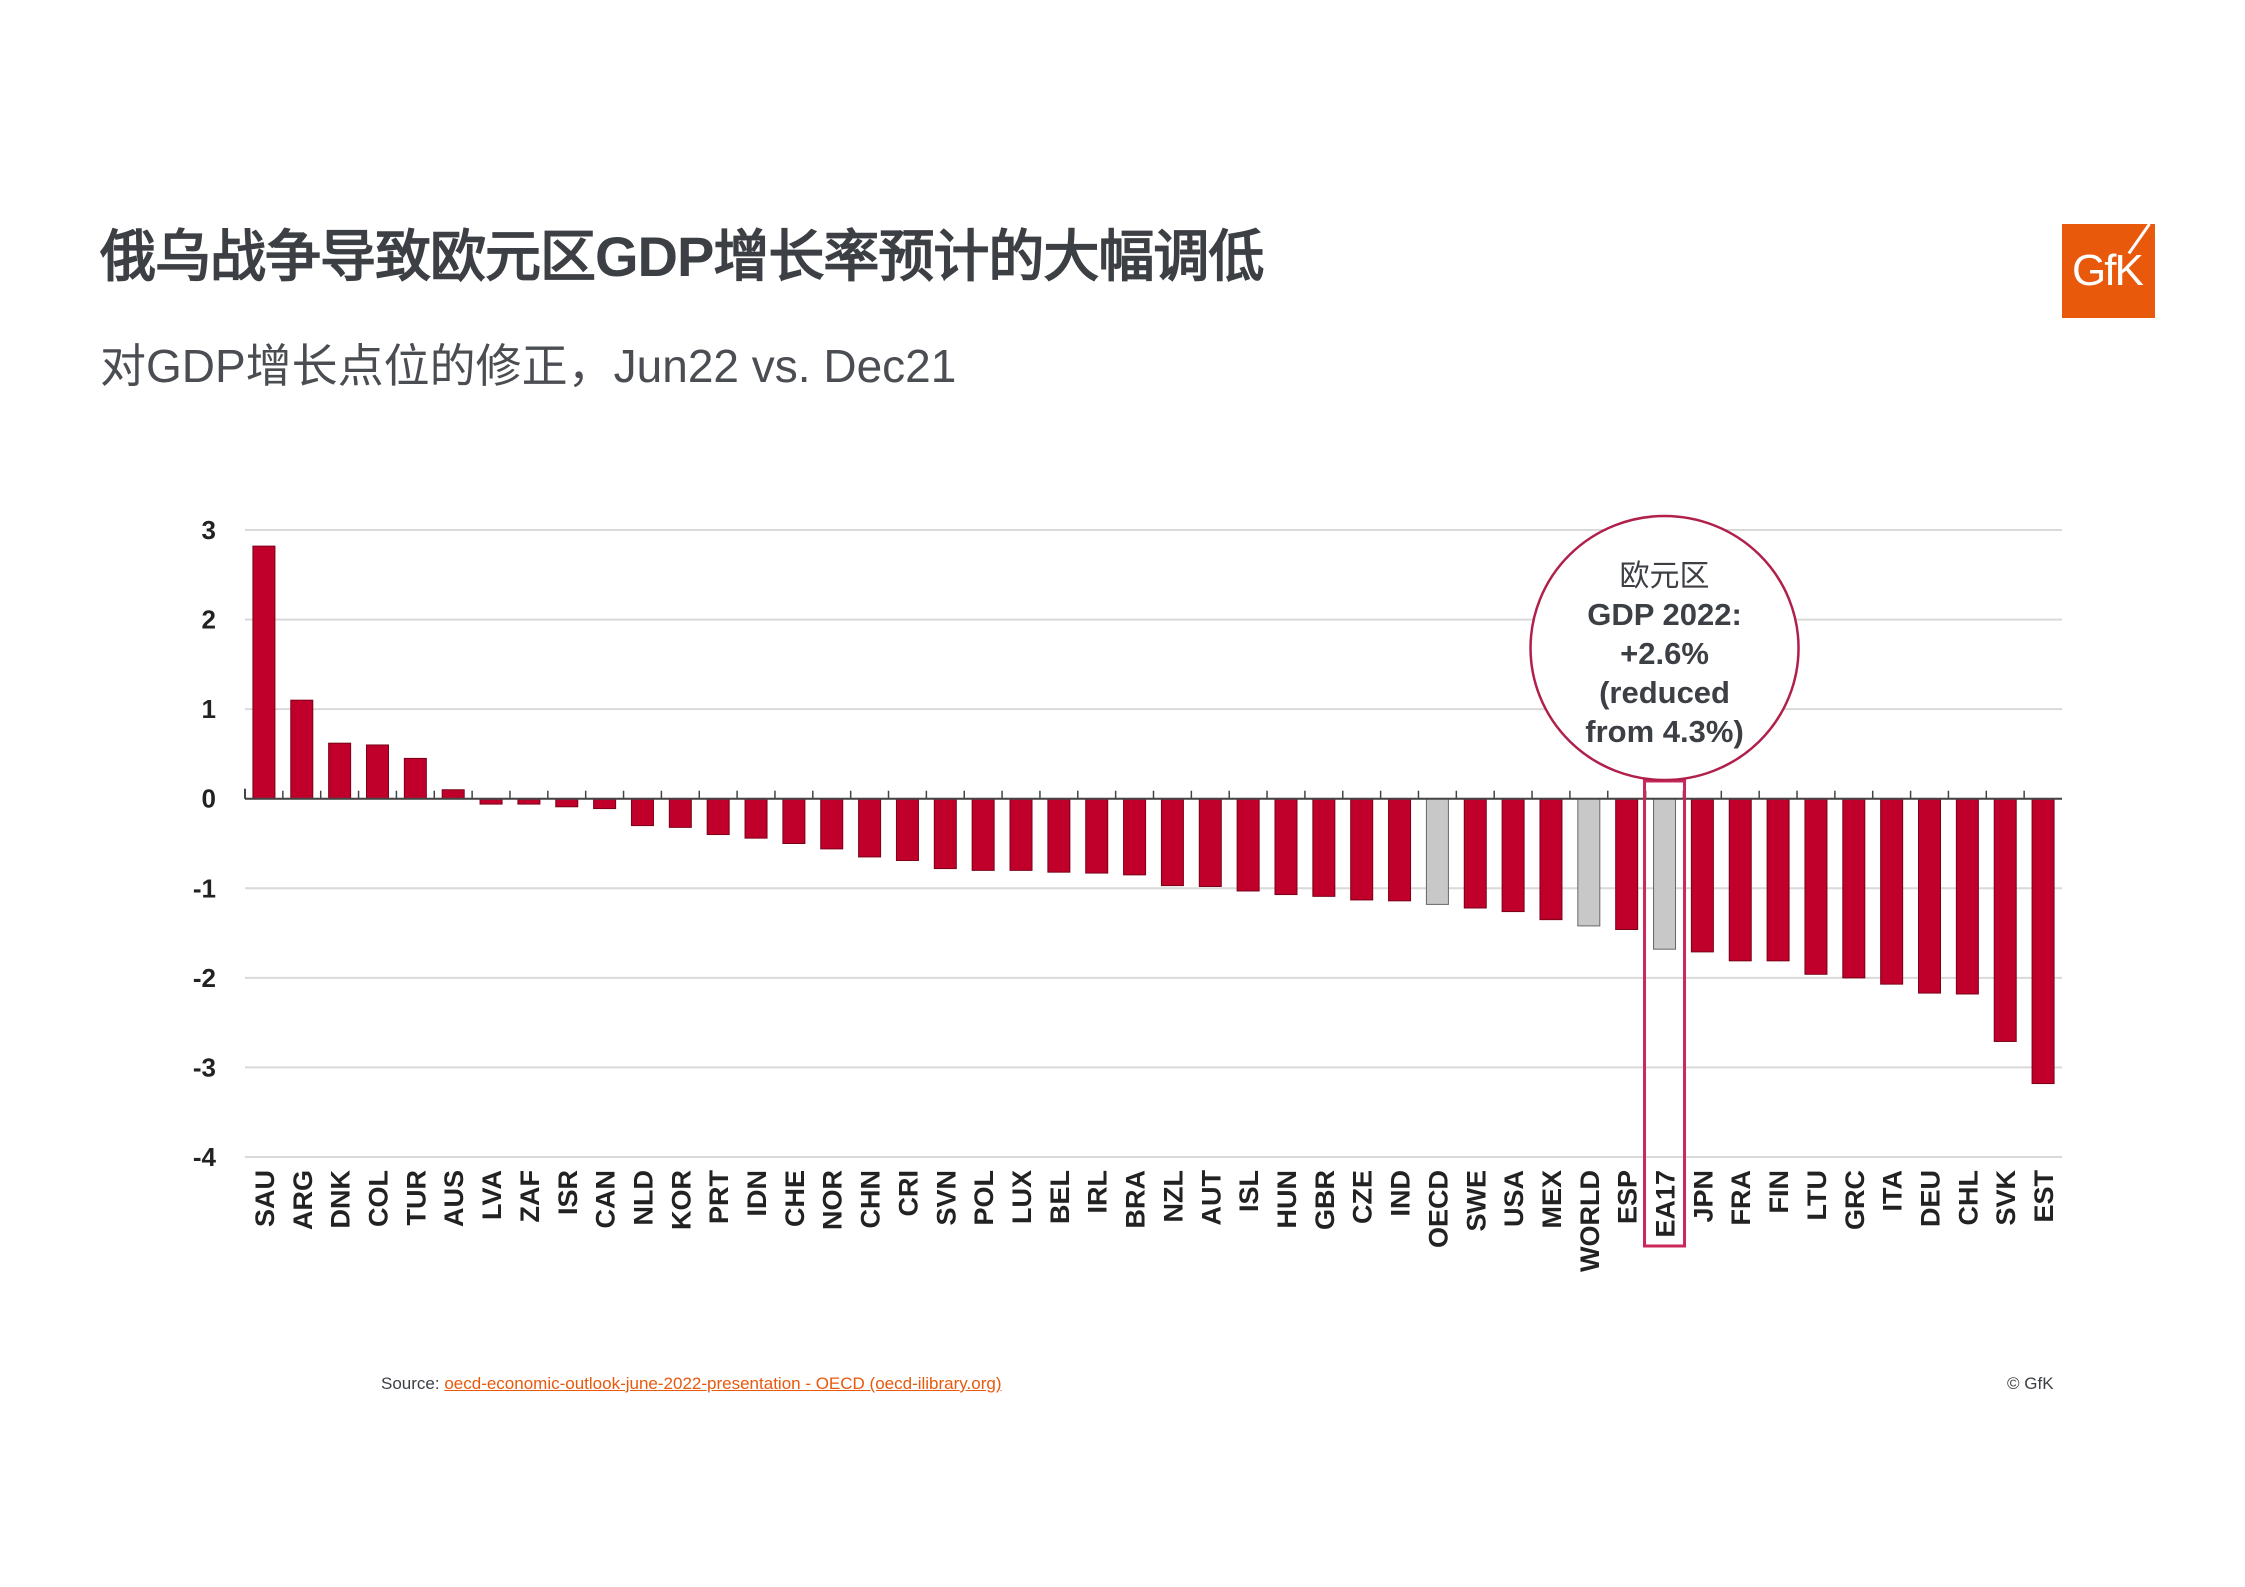  What do you see at coordinates (1702, 875) in the screenshot?
I see `bar-jpn` at bounding box center [1702, 875].